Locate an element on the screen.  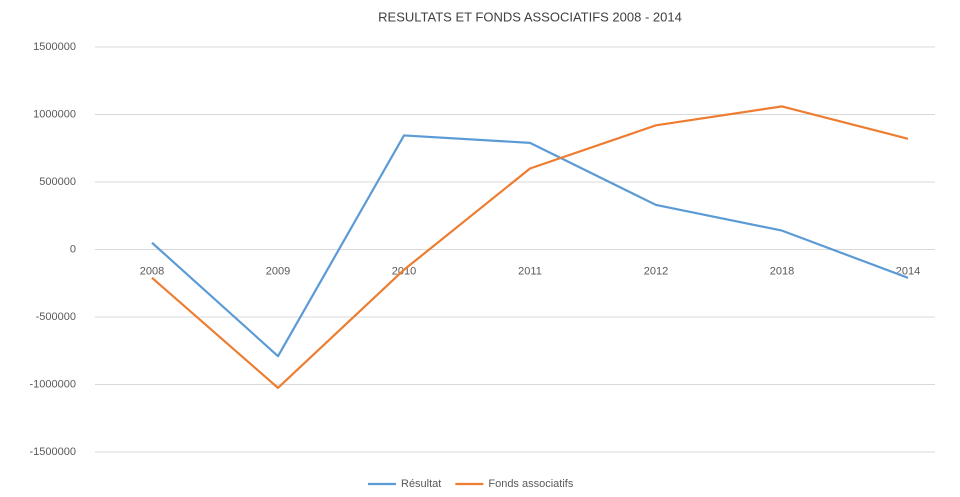
x-tick-label: 2008 is located at coordinates (152, 271).